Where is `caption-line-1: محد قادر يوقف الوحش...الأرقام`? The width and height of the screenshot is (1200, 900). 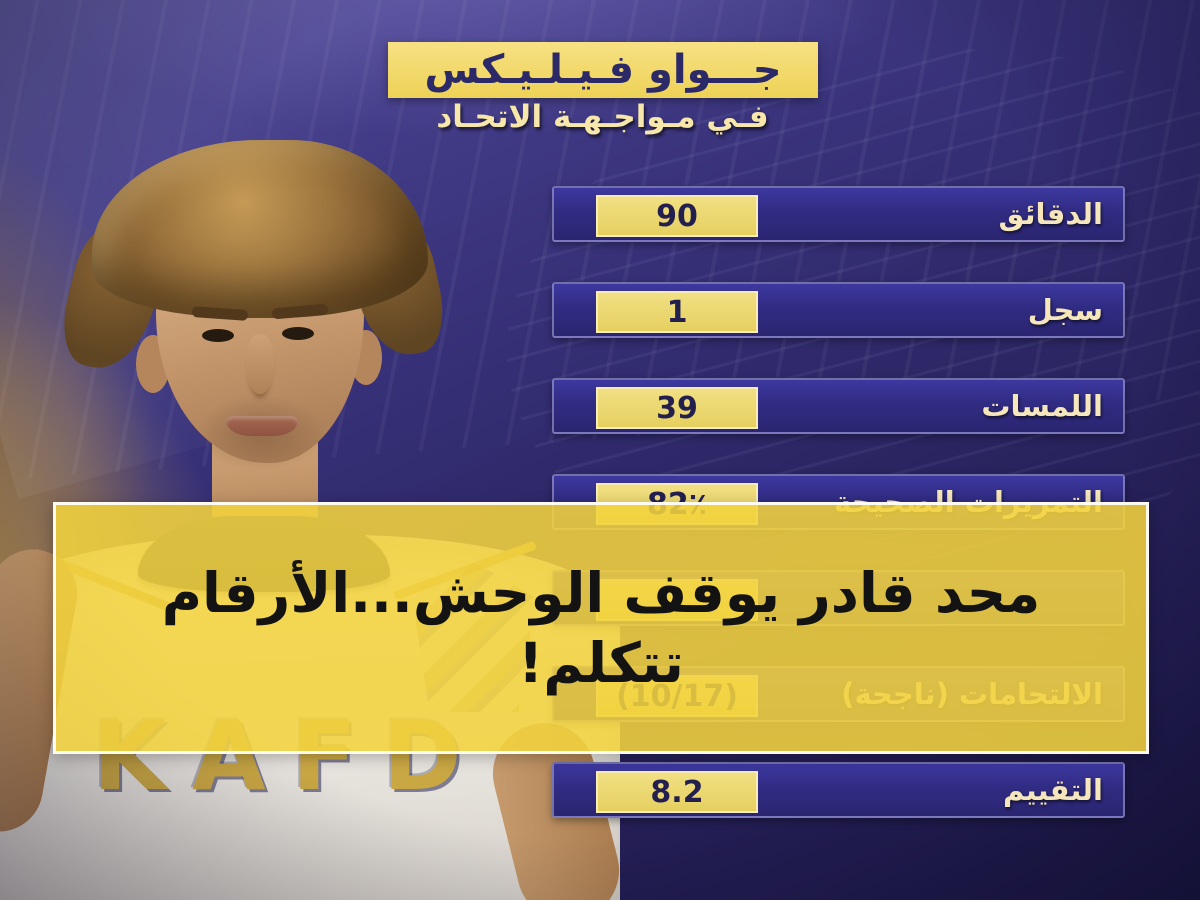 caption-line-1: محد قادر يوقف الوحش...الأرقام is located at coordinates (601, 592).